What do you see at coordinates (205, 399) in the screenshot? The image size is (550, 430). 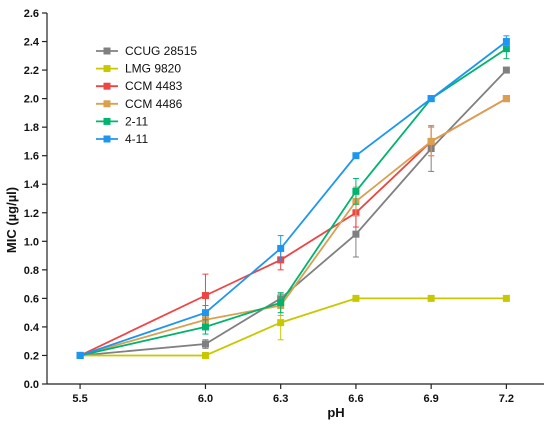 I see `x-tick-label: 6.0` at bounding box center [205, 399].